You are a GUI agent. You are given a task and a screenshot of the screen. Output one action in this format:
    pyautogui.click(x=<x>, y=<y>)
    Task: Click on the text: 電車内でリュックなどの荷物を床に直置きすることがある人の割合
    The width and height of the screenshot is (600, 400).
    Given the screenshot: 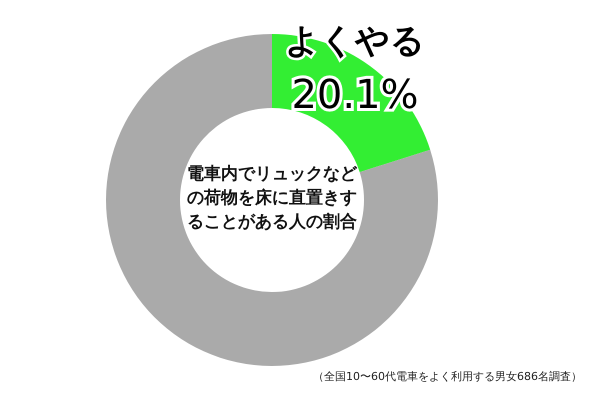 What is the action you would take?
    pyautogui.click(x=272, y=198)
    